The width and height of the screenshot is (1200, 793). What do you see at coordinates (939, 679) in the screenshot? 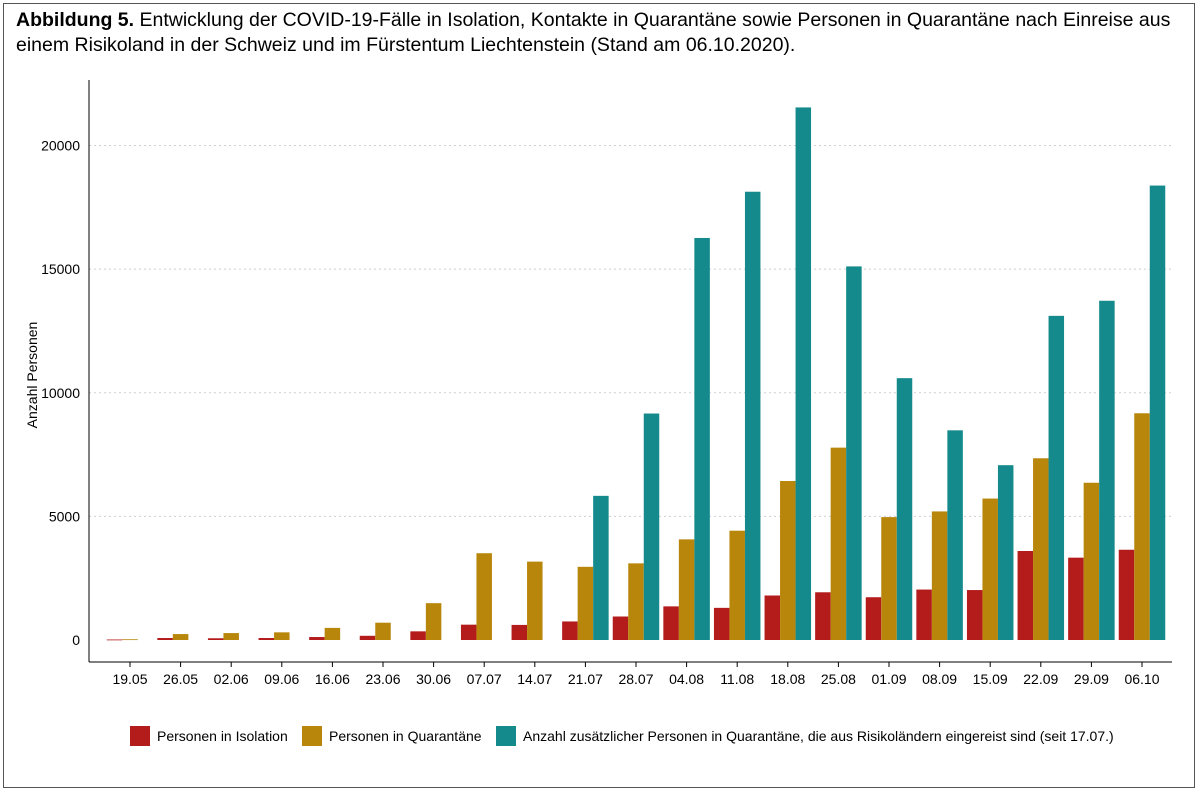
I see `x-tick-label: 08.09` at bounding box center [939, 679].